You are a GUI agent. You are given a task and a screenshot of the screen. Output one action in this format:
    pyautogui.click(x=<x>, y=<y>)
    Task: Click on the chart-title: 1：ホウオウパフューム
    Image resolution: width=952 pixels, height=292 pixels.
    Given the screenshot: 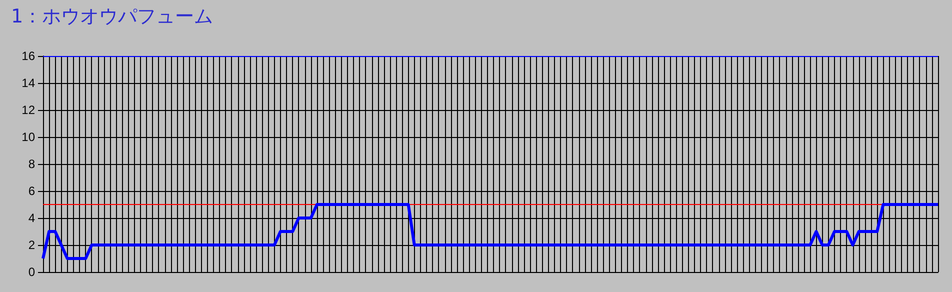 What is the action you would take?
    pyautogui.click(x=112, y=17)
    